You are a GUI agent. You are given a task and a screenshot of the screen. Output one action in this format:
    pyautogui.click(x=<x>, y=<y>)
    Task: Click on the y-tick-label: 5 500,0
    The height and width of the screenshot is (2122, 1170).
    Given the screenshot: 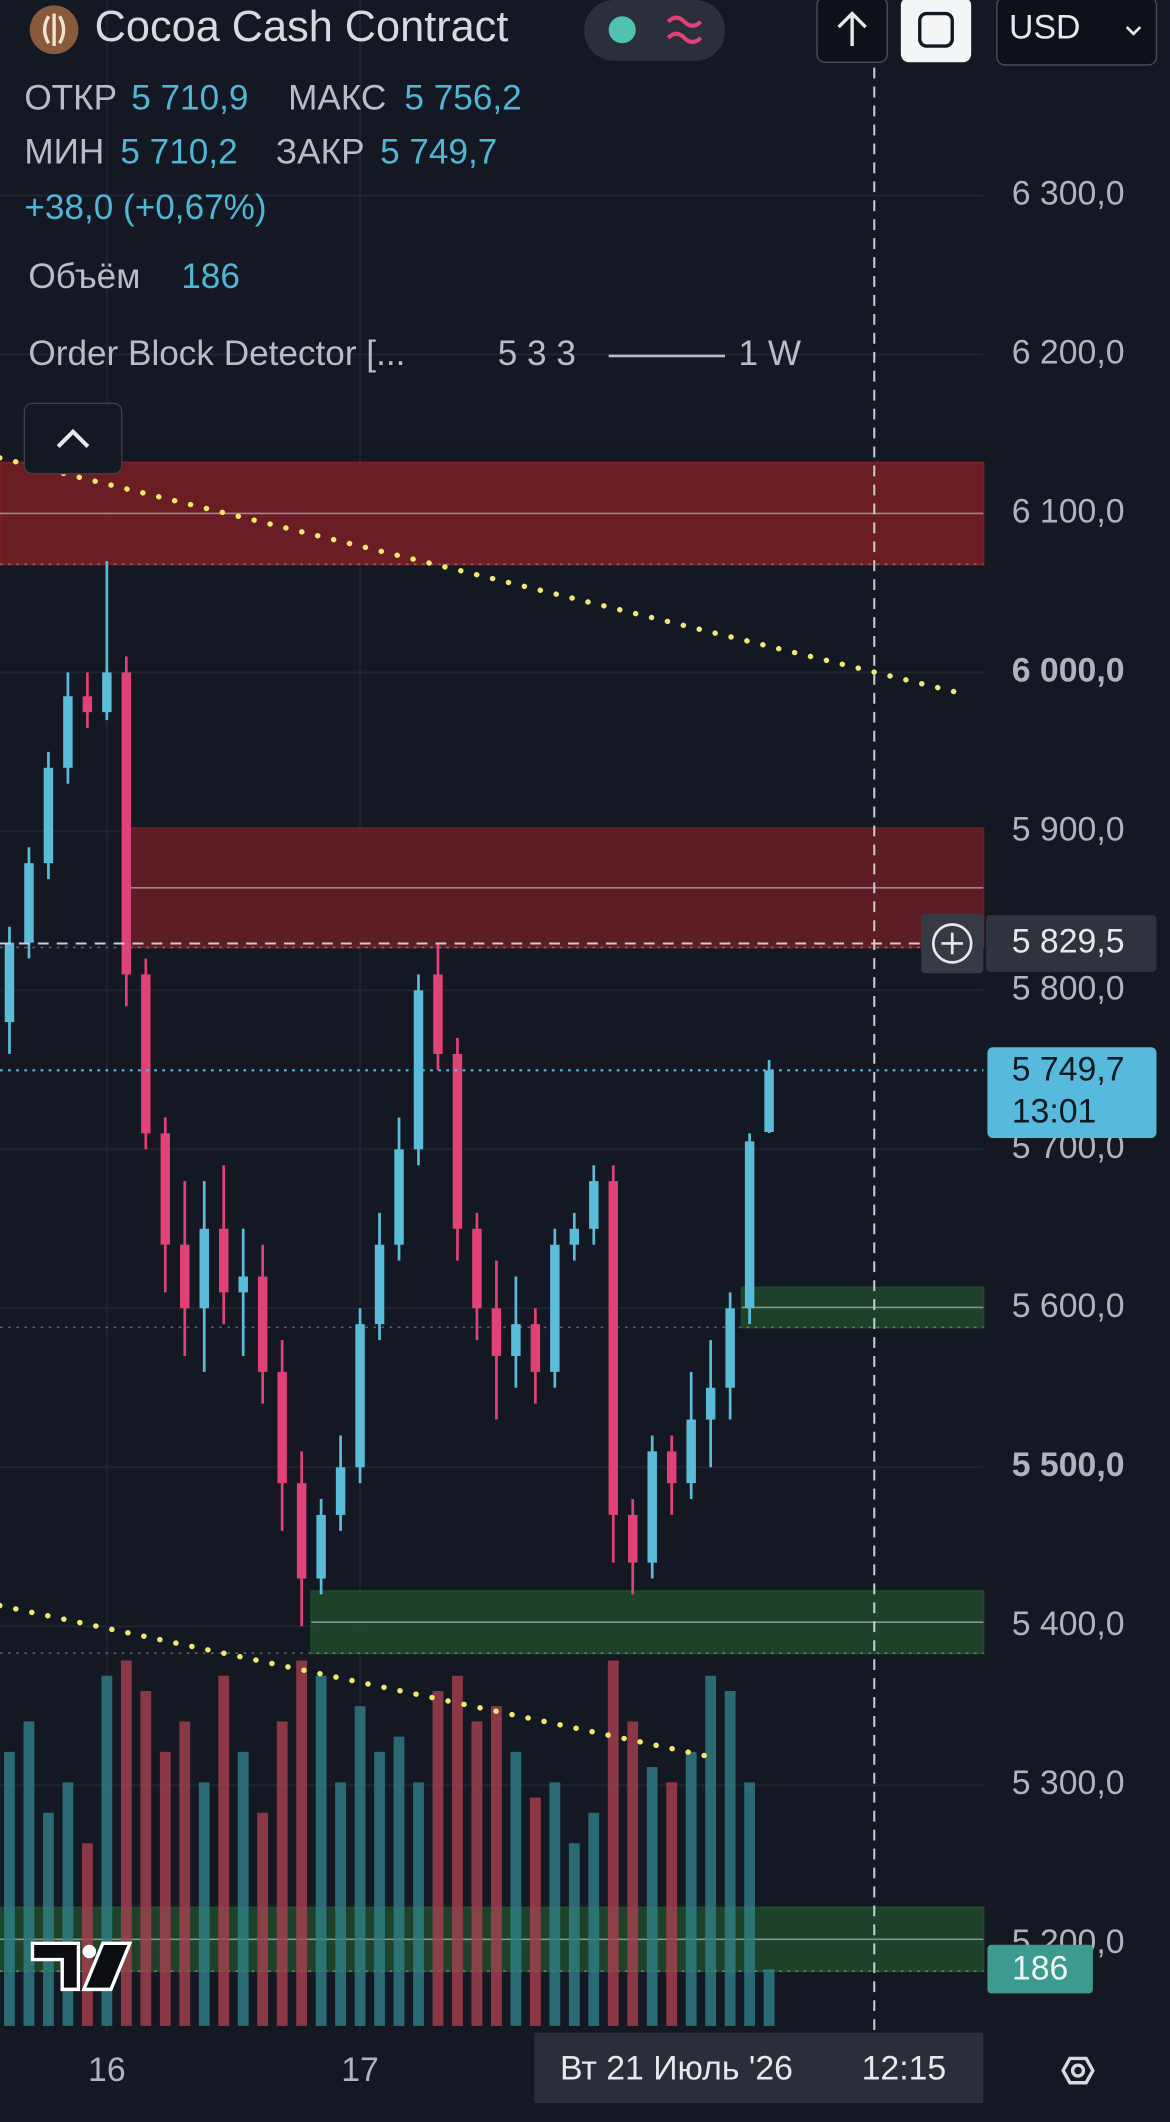 What is the action you would take?
    pyautogui.click(x=1068, y=1465)
    